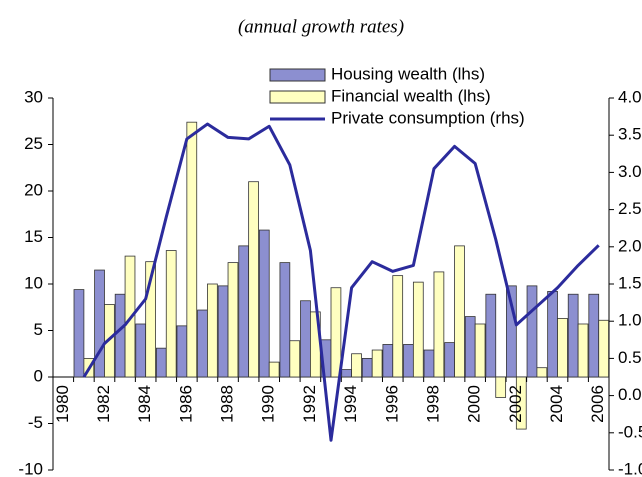 The image size is (642, 477). Describe the element at coordinates (630, 282) in the screenshot. I see `y2-tick-label: 1.5` at that location.